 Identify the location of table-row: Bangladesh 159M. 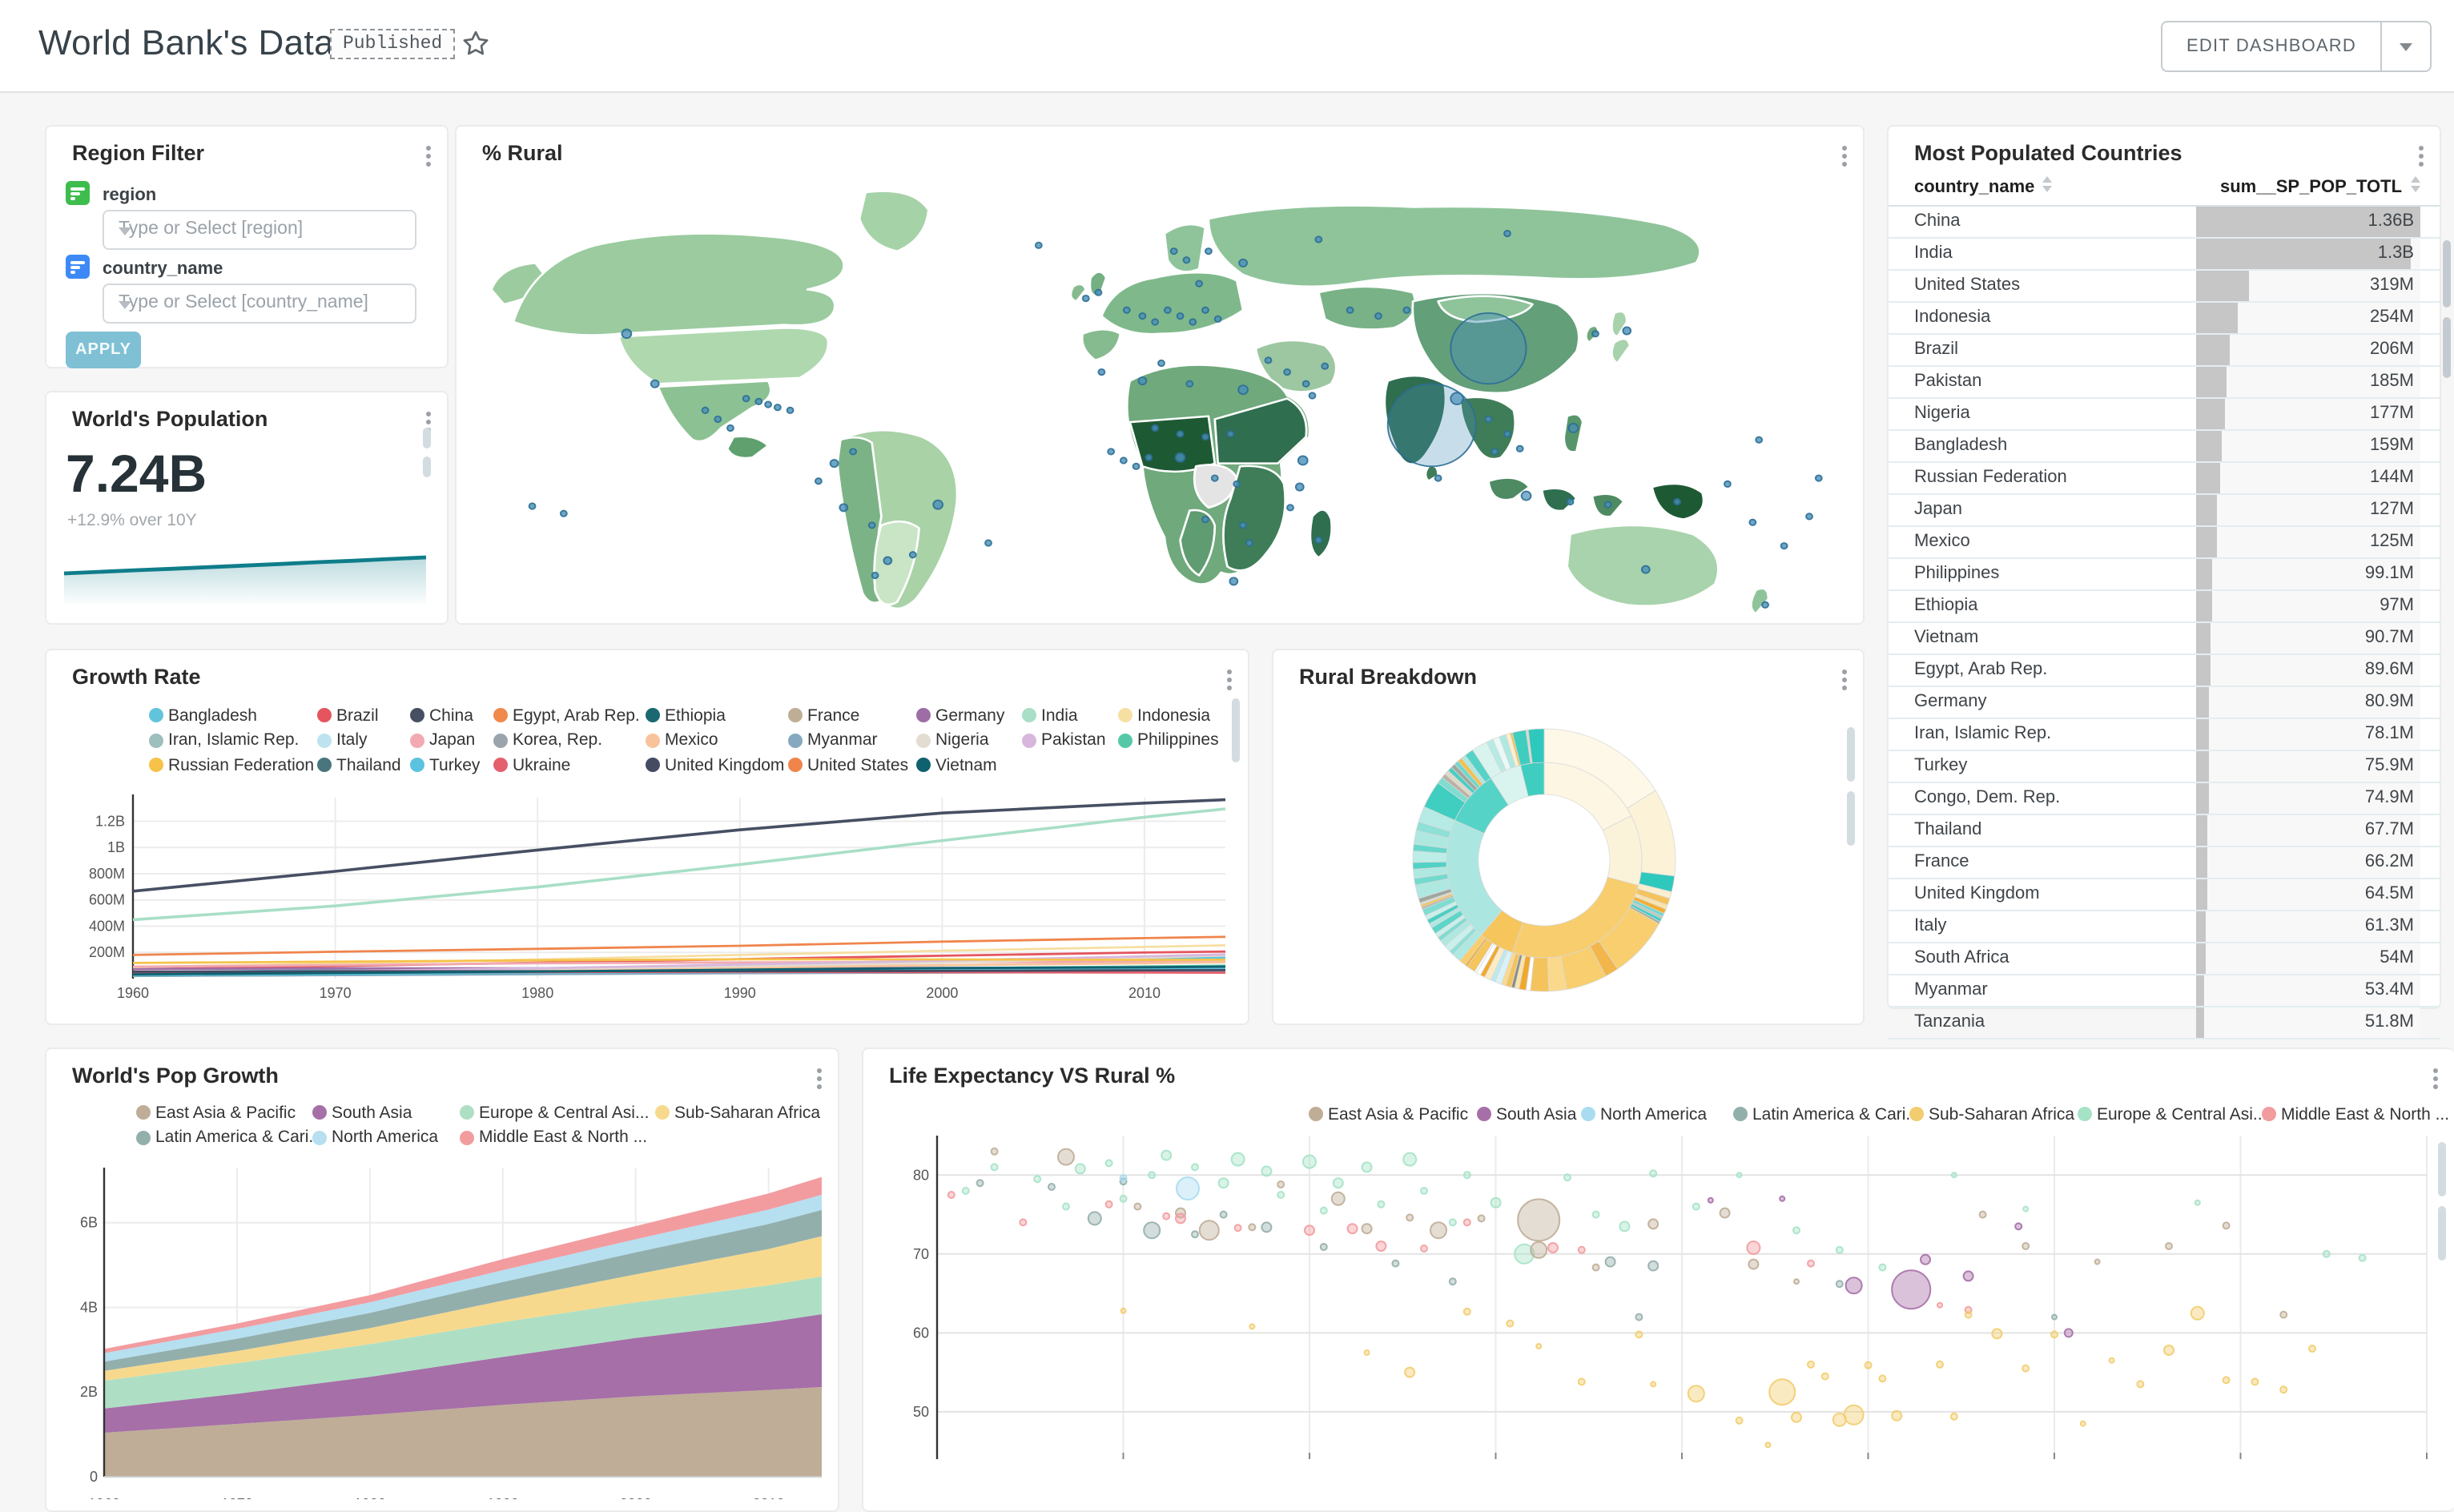
(2164, 447).